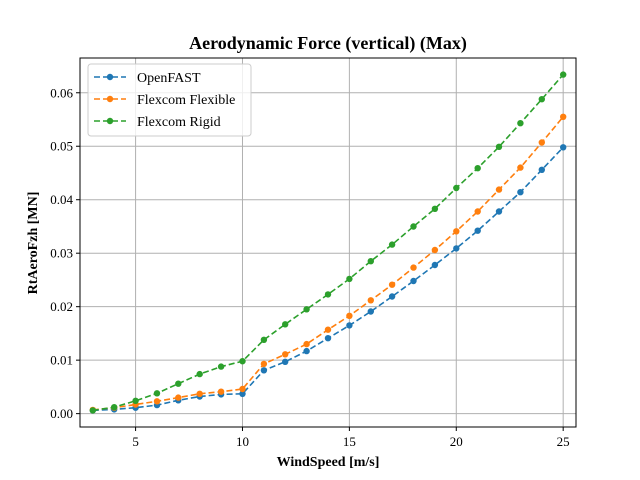  I want to click on y-tick-label: 0.00, so click(61, 413).